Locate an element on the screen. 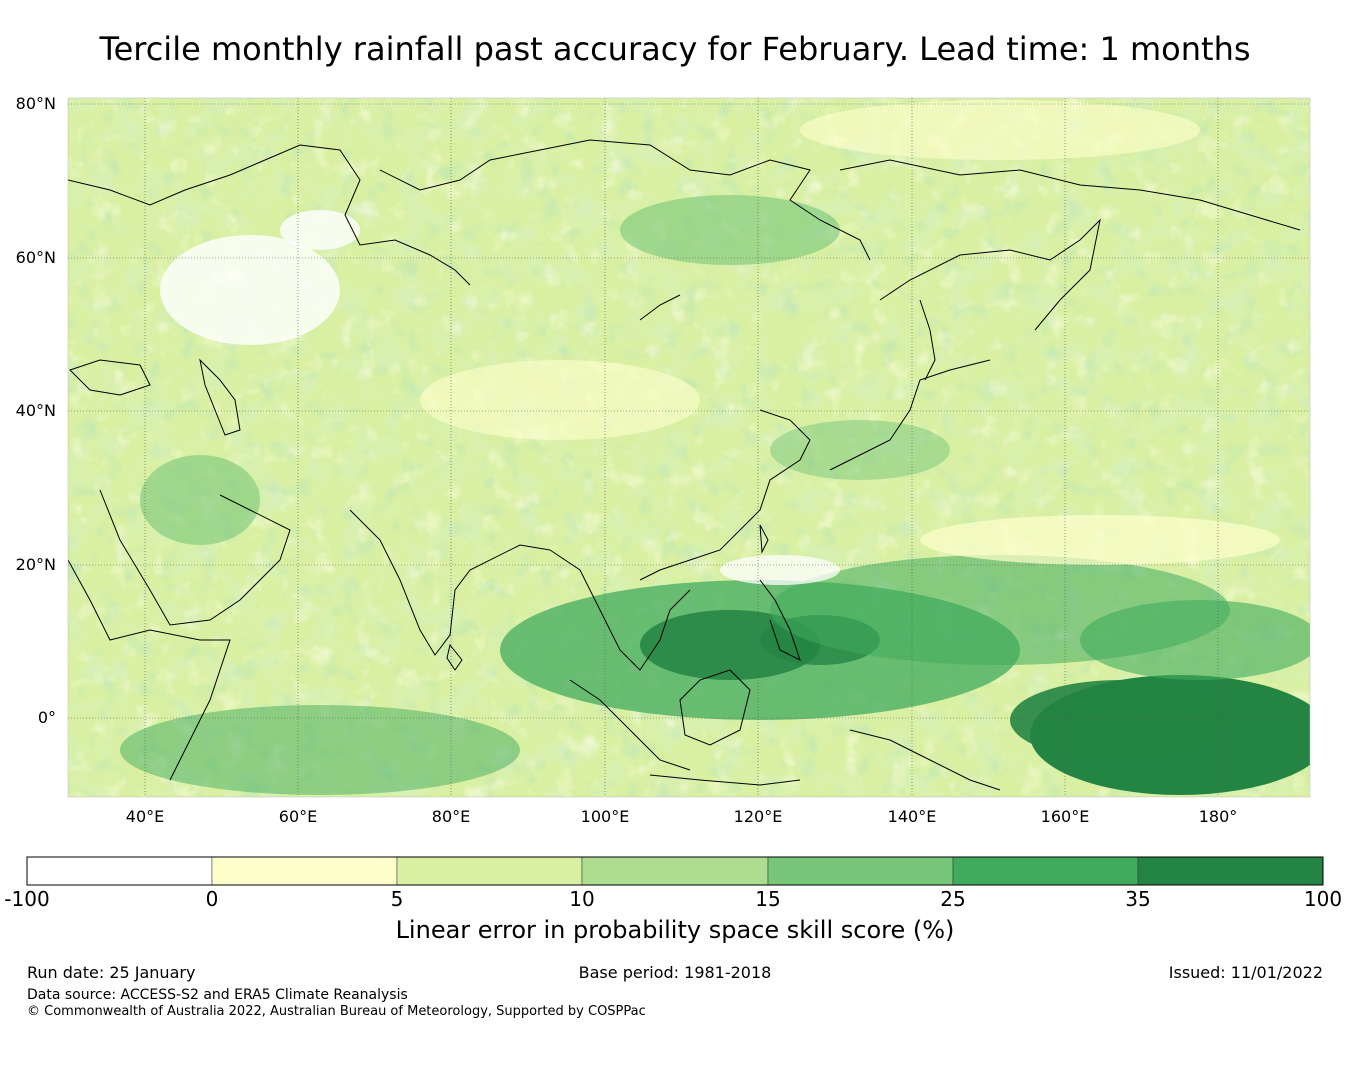  lat-label-60n: 60°N is located at coordinates (35, 257).